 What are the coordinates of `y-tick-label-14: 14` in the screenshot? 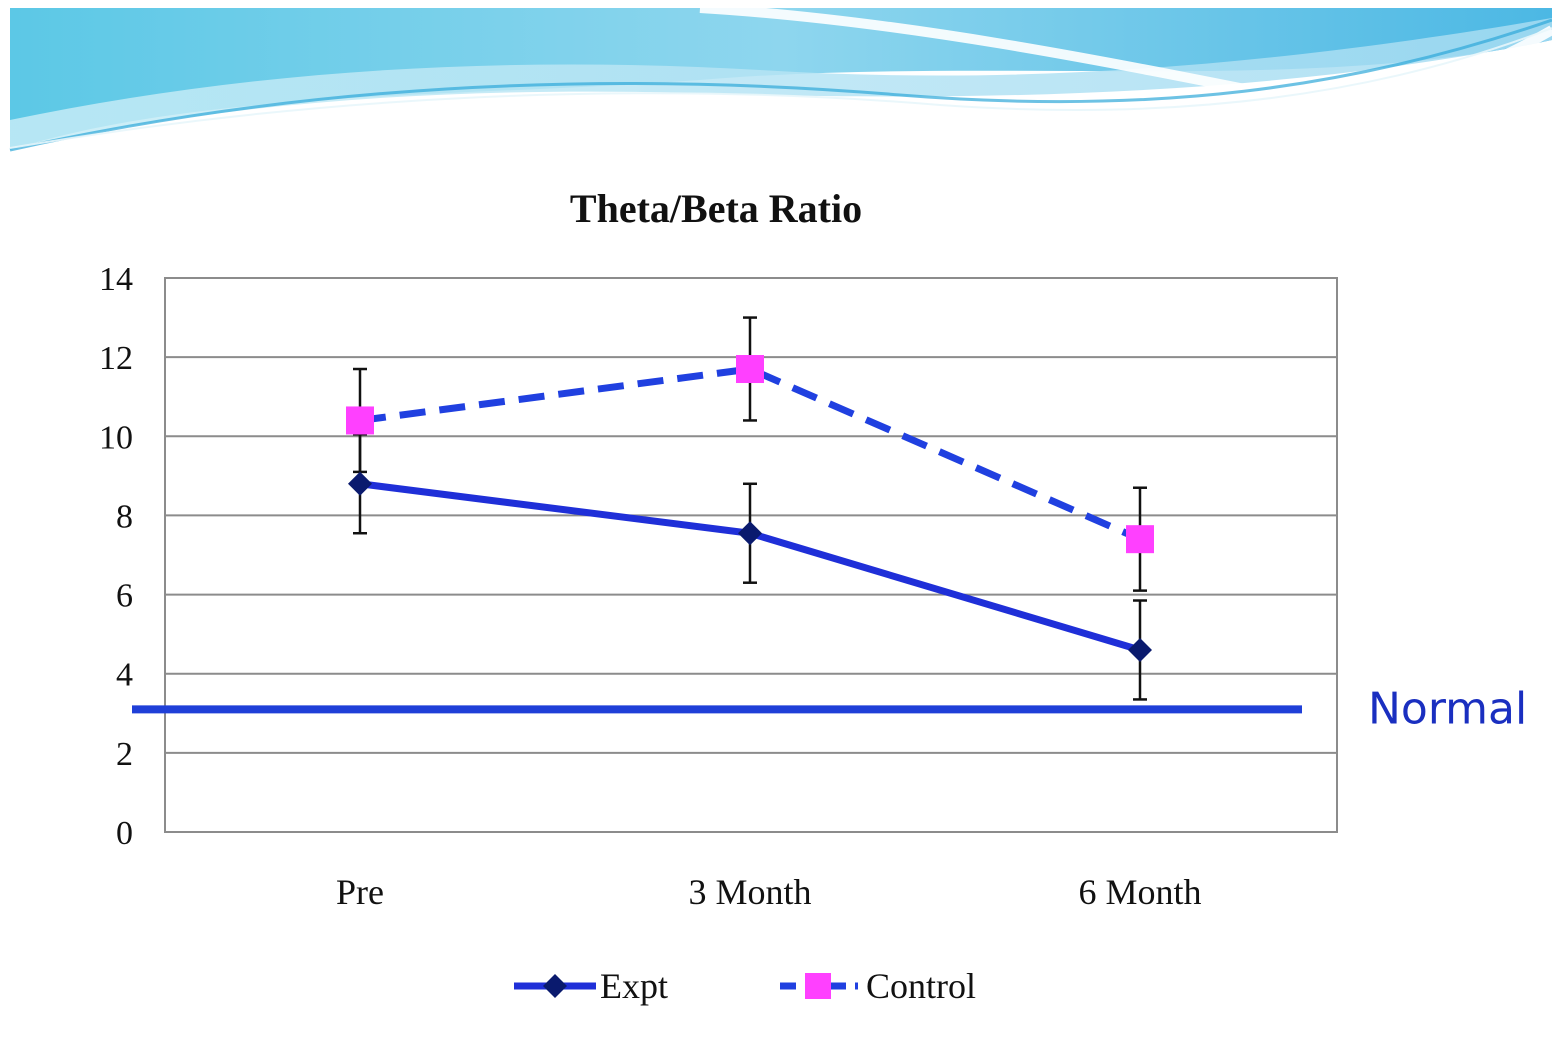 It's located at (116, 279).